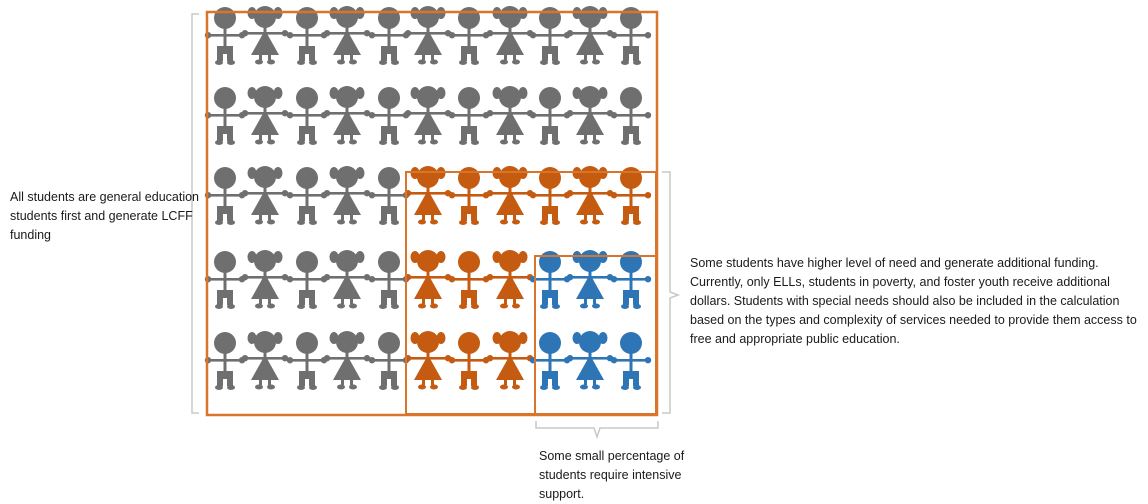 The width and height of the screenshot is (1148, 504). What do you see at coordinates (195, 213) in the screenshot?
I see `left-bracket` at bounding box center [195, 213].